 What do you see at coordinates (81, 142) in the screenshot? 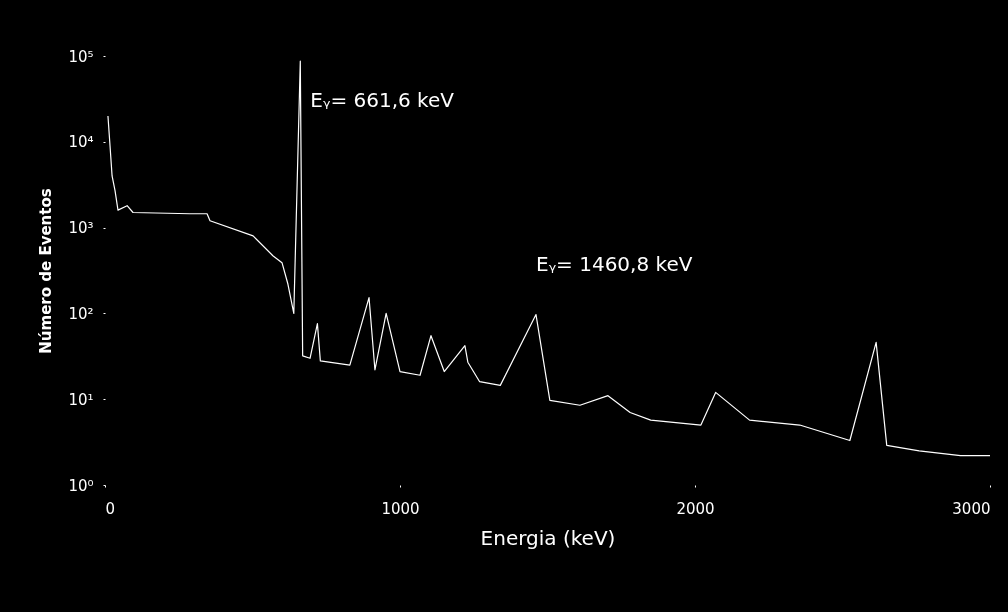
I see `y-tick-label: 10⁴` at bounding box center [81, 142].